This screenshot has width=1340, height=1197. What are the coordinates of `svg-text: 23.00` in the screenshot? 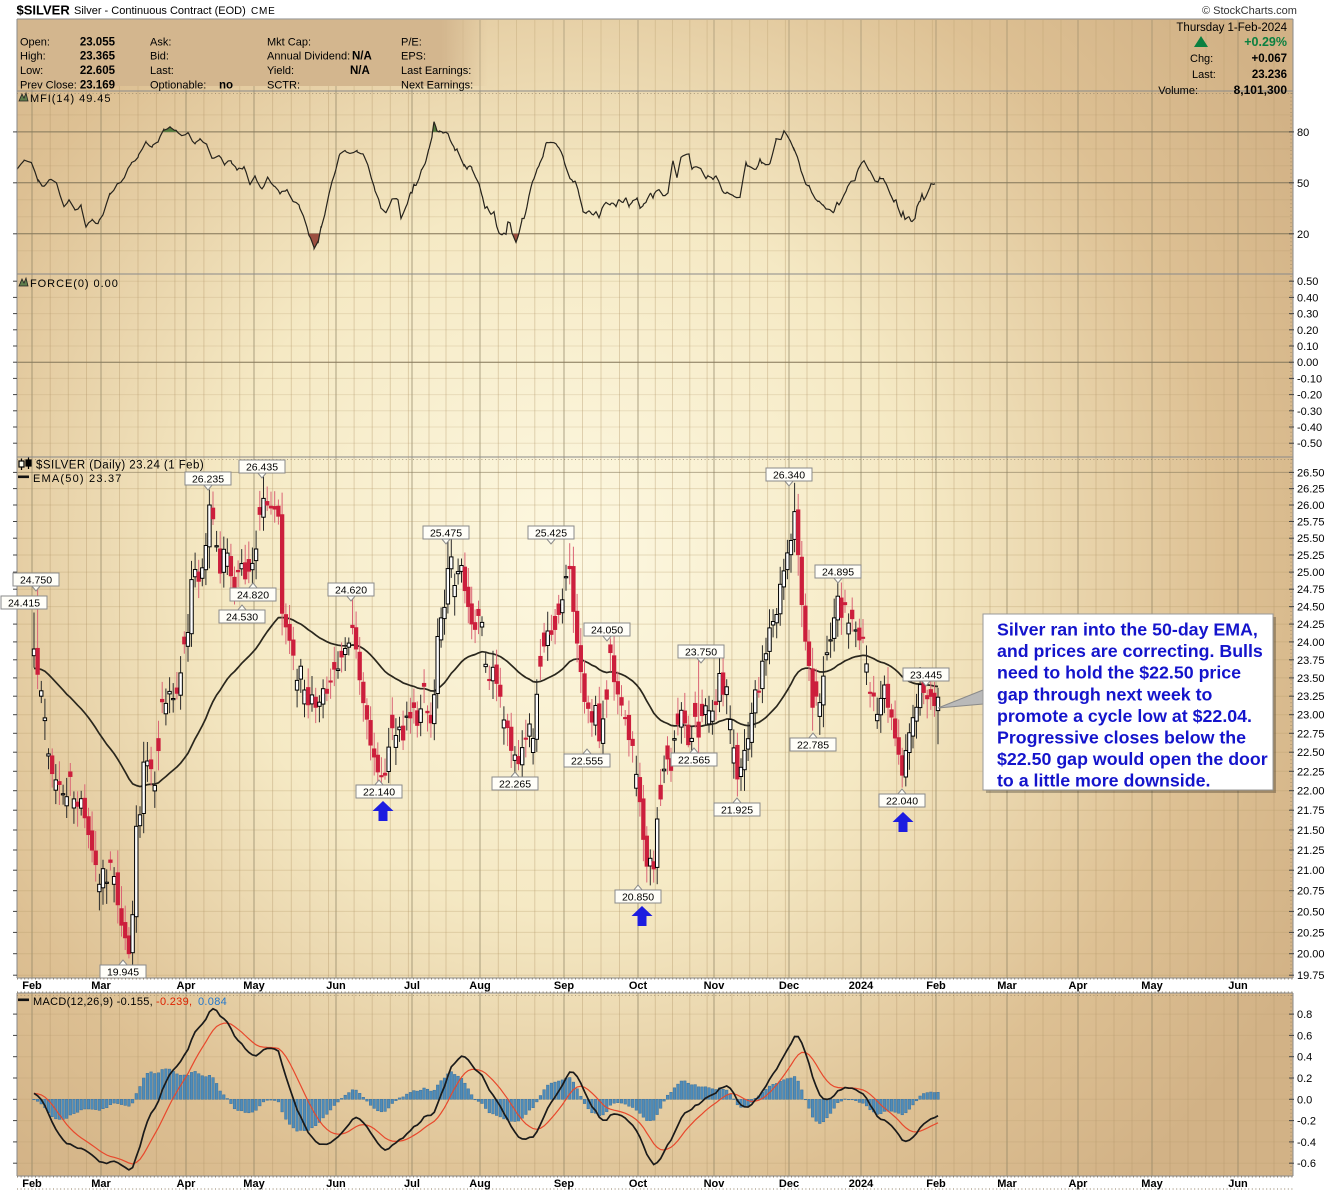 It's located at (1311, 716).